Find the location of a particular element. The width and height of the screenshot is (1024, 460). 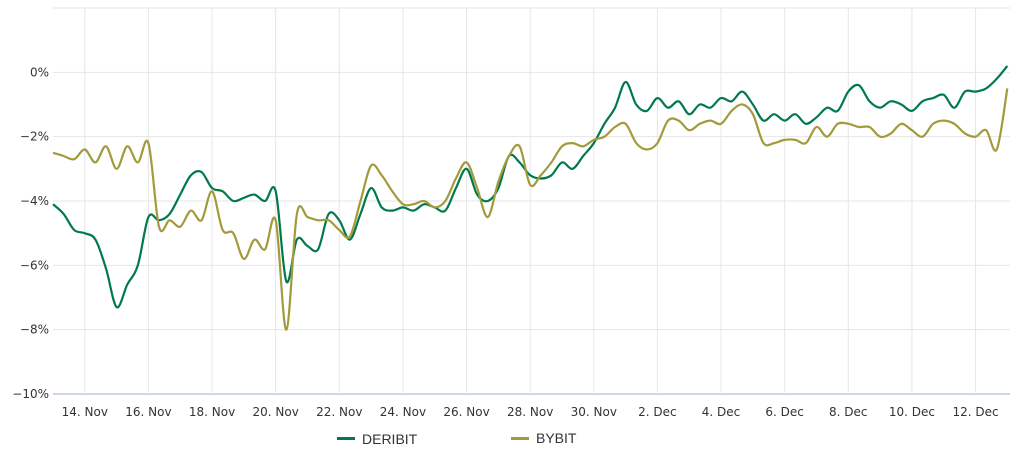

x-tick-label: 20. Nov is located at coordinates (276, 412).